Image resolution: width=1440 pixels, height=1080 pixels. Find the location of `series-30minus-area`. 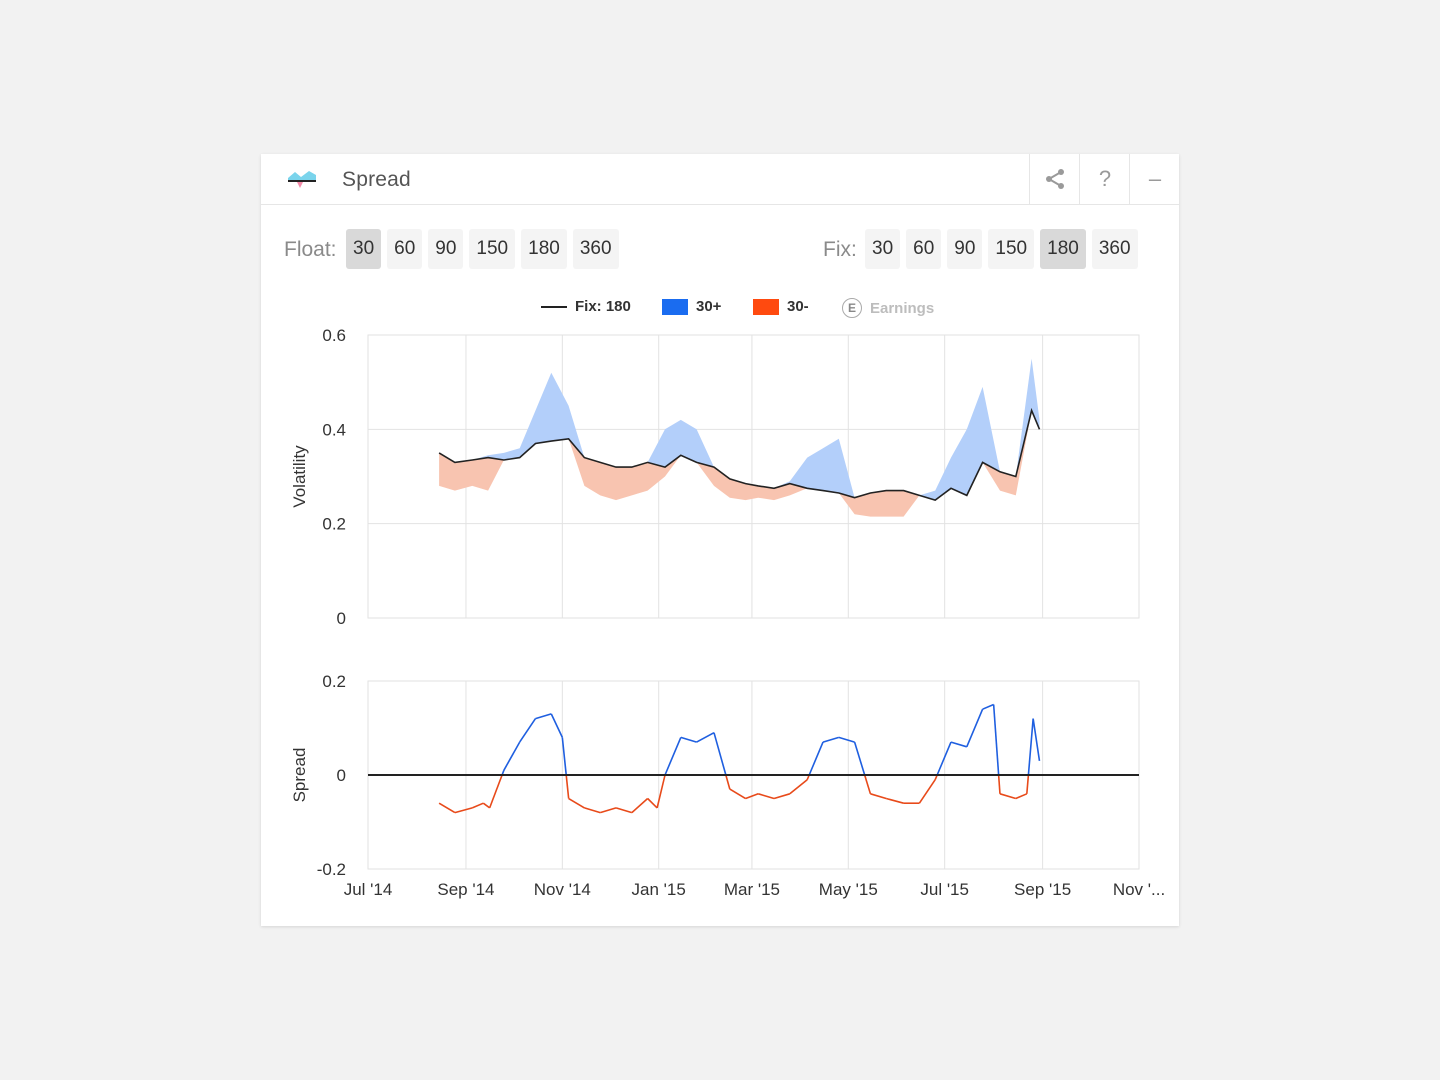

series-30minus-area is located at coordinates (739, 463).